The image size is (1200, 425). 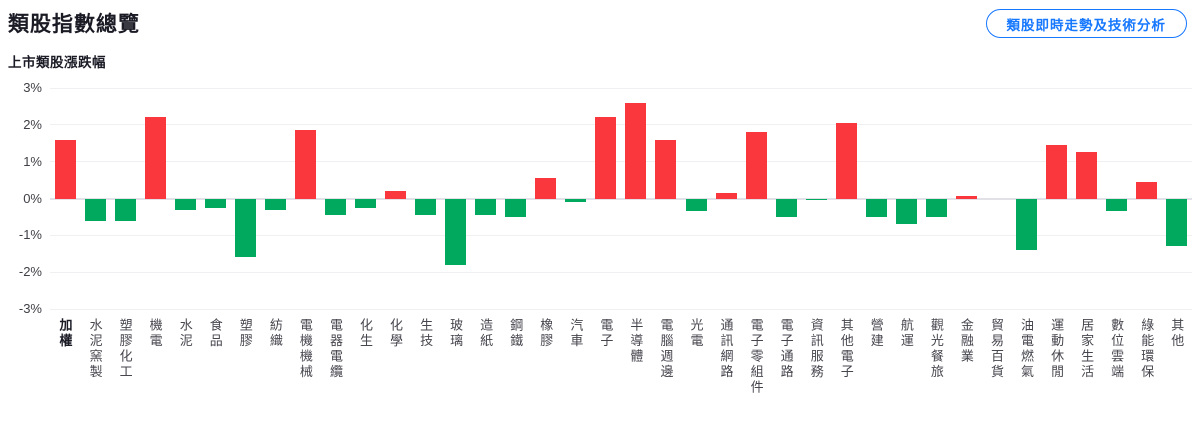 What do you see at coordinates (365, 333) in the screenshot?
I see `x-category-label: 化生` at bounding box center [365, 333].